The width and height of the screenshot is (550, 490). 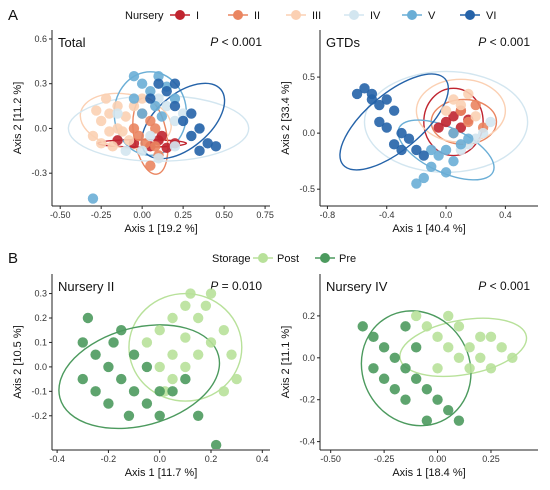 What do you see at coordinates (39, 173) in the screenshot?
I see `y-tick-label: -0.3` at bounding box center [39, 173].